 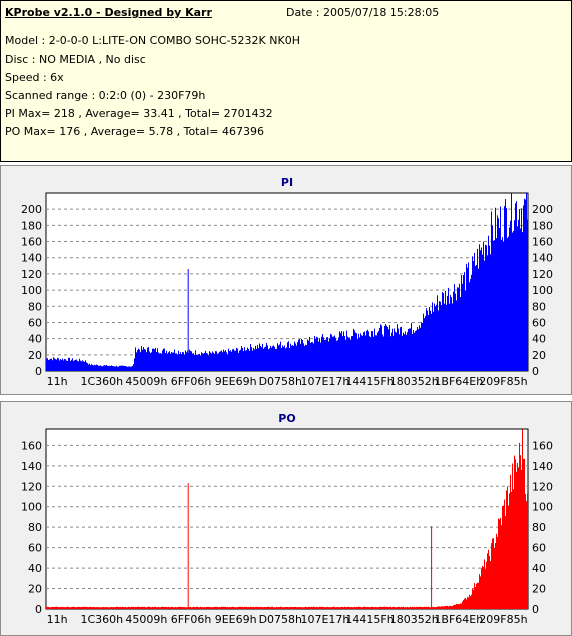 What do you see at coordinates (105, 95) in the screenshot?
I see `range-line: Scanned range : 0:2:0 (0) - 230F79h` at bounding box center [105, 95].